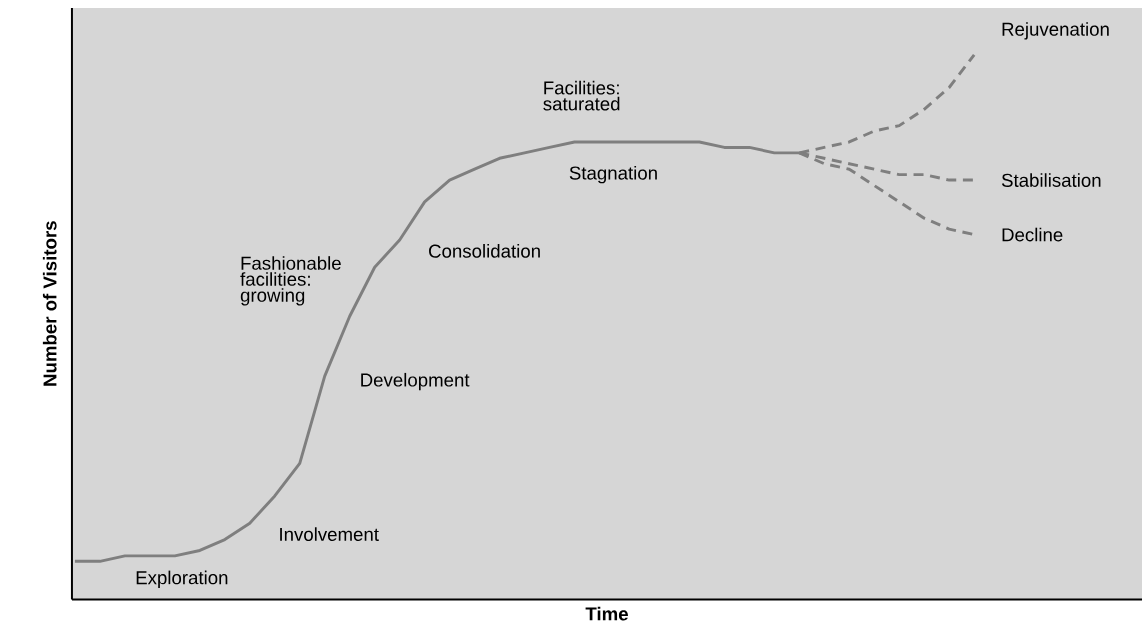 This screenshot has height=629, width=1143. I want to click on x-axis-title: Time, so click(606, 613).